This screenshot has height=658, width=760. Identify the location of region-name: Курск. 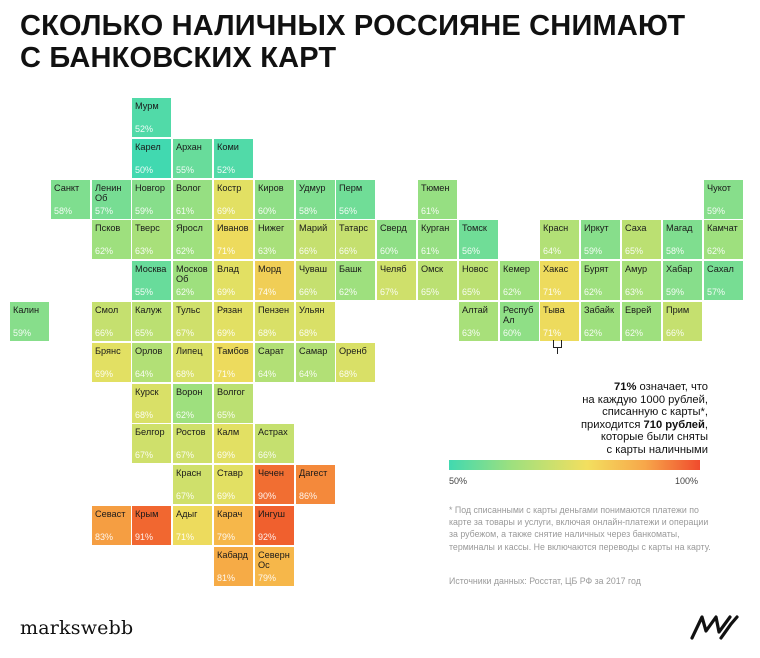
(147, 392).